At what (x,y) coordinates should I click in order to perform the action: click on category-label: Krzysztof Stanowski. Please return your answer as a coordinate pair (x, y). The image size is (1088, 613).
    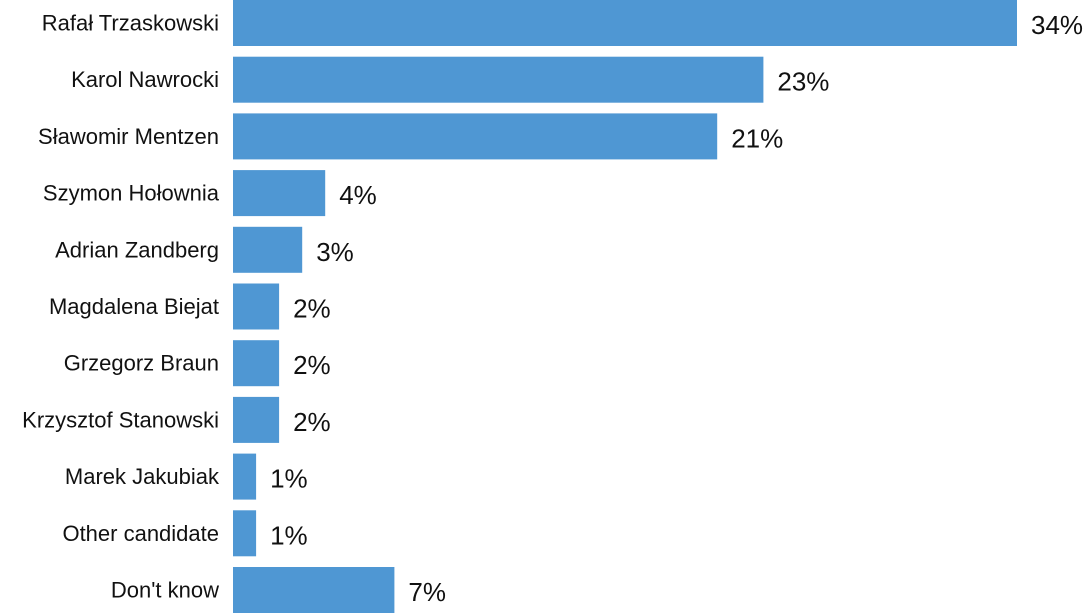
    Looking at the image, I should click on (120, 419).